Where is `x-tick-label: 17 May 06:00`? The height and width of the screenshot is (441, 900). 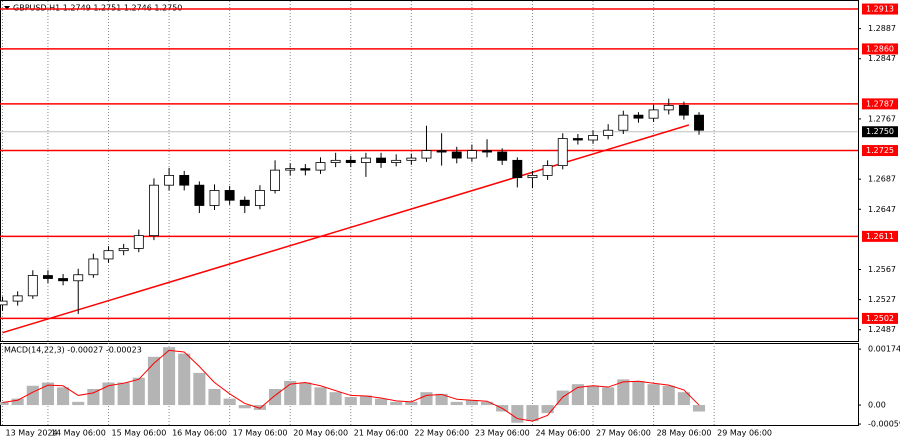 x-tick-label: 17 May 06:00 is located at coordinates (260, 433).